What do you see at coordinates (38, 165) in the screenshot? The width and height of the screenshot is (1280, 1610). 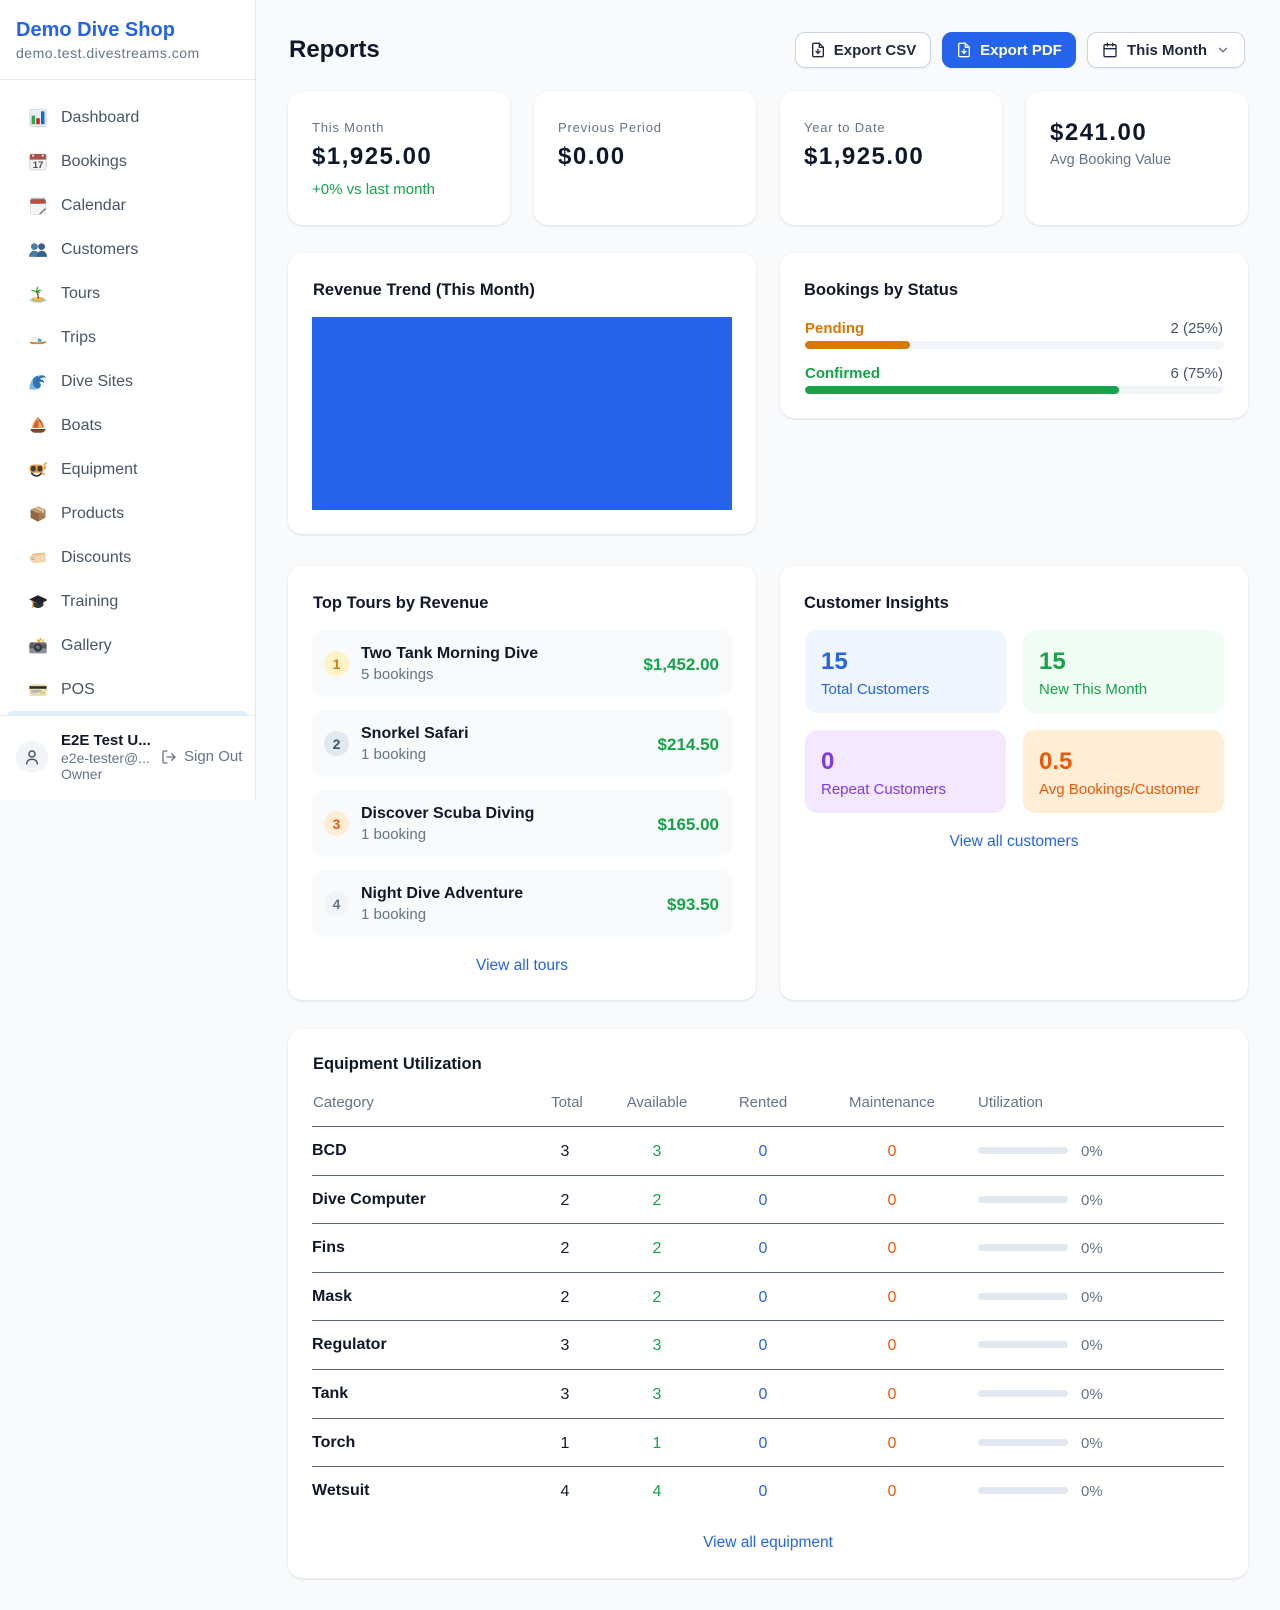 I see `svg-text: 17` at bounding box center [38, 165].